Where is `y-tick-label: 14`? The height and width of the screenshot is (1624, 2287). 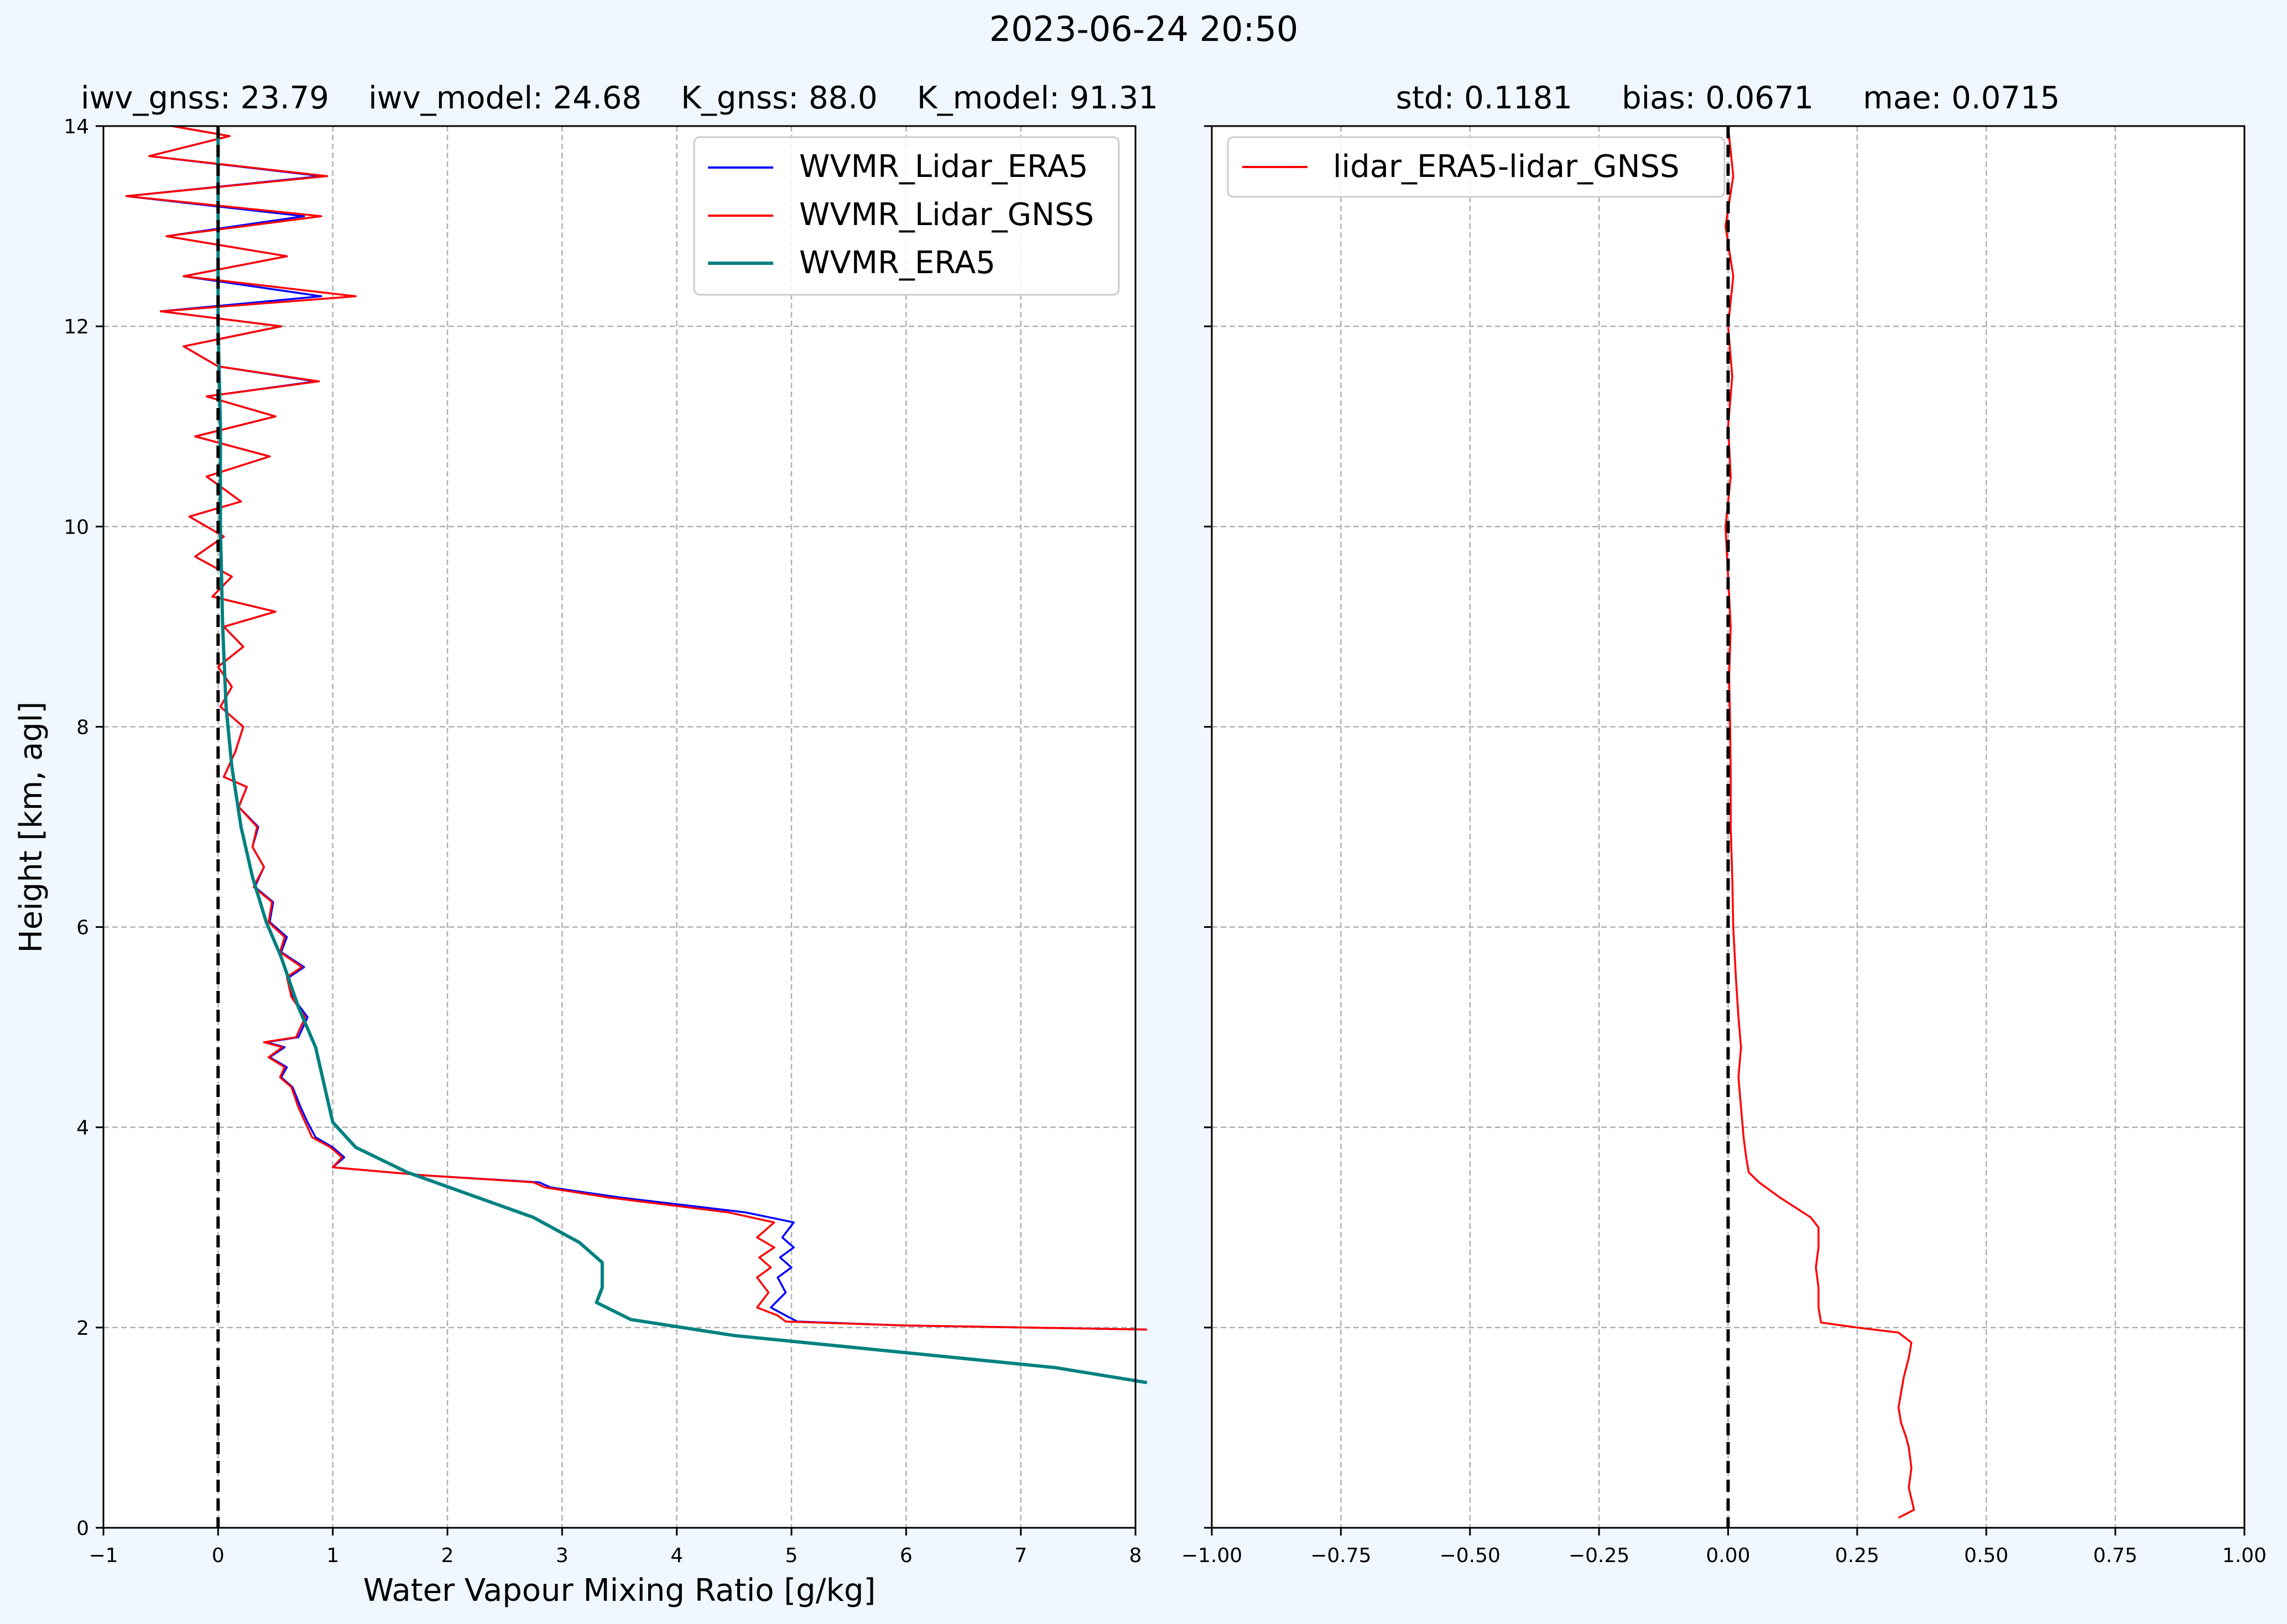 y-tick-label: 14 is located at coordinates (77, 127).